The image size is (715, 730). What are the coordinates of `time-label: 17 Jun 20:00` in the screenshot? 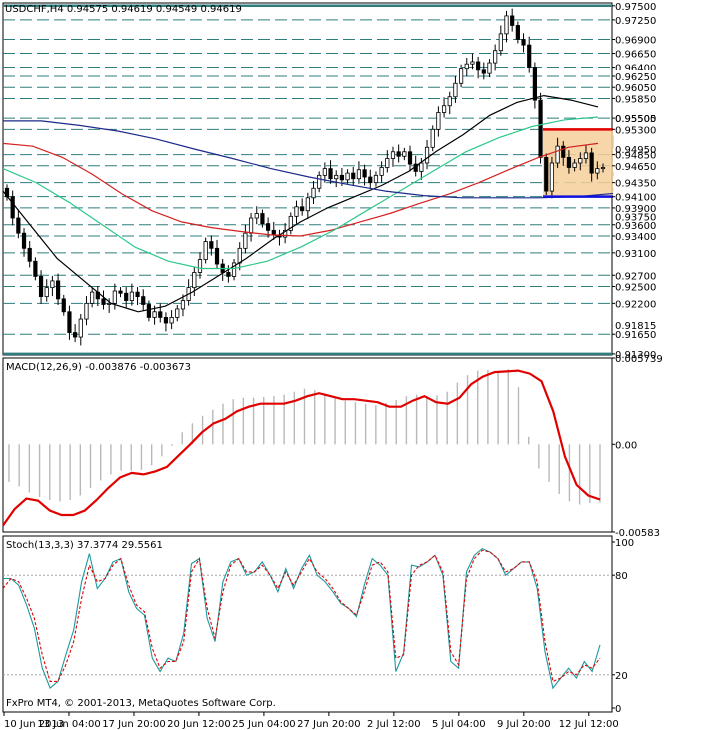 It's located at (134, 724).